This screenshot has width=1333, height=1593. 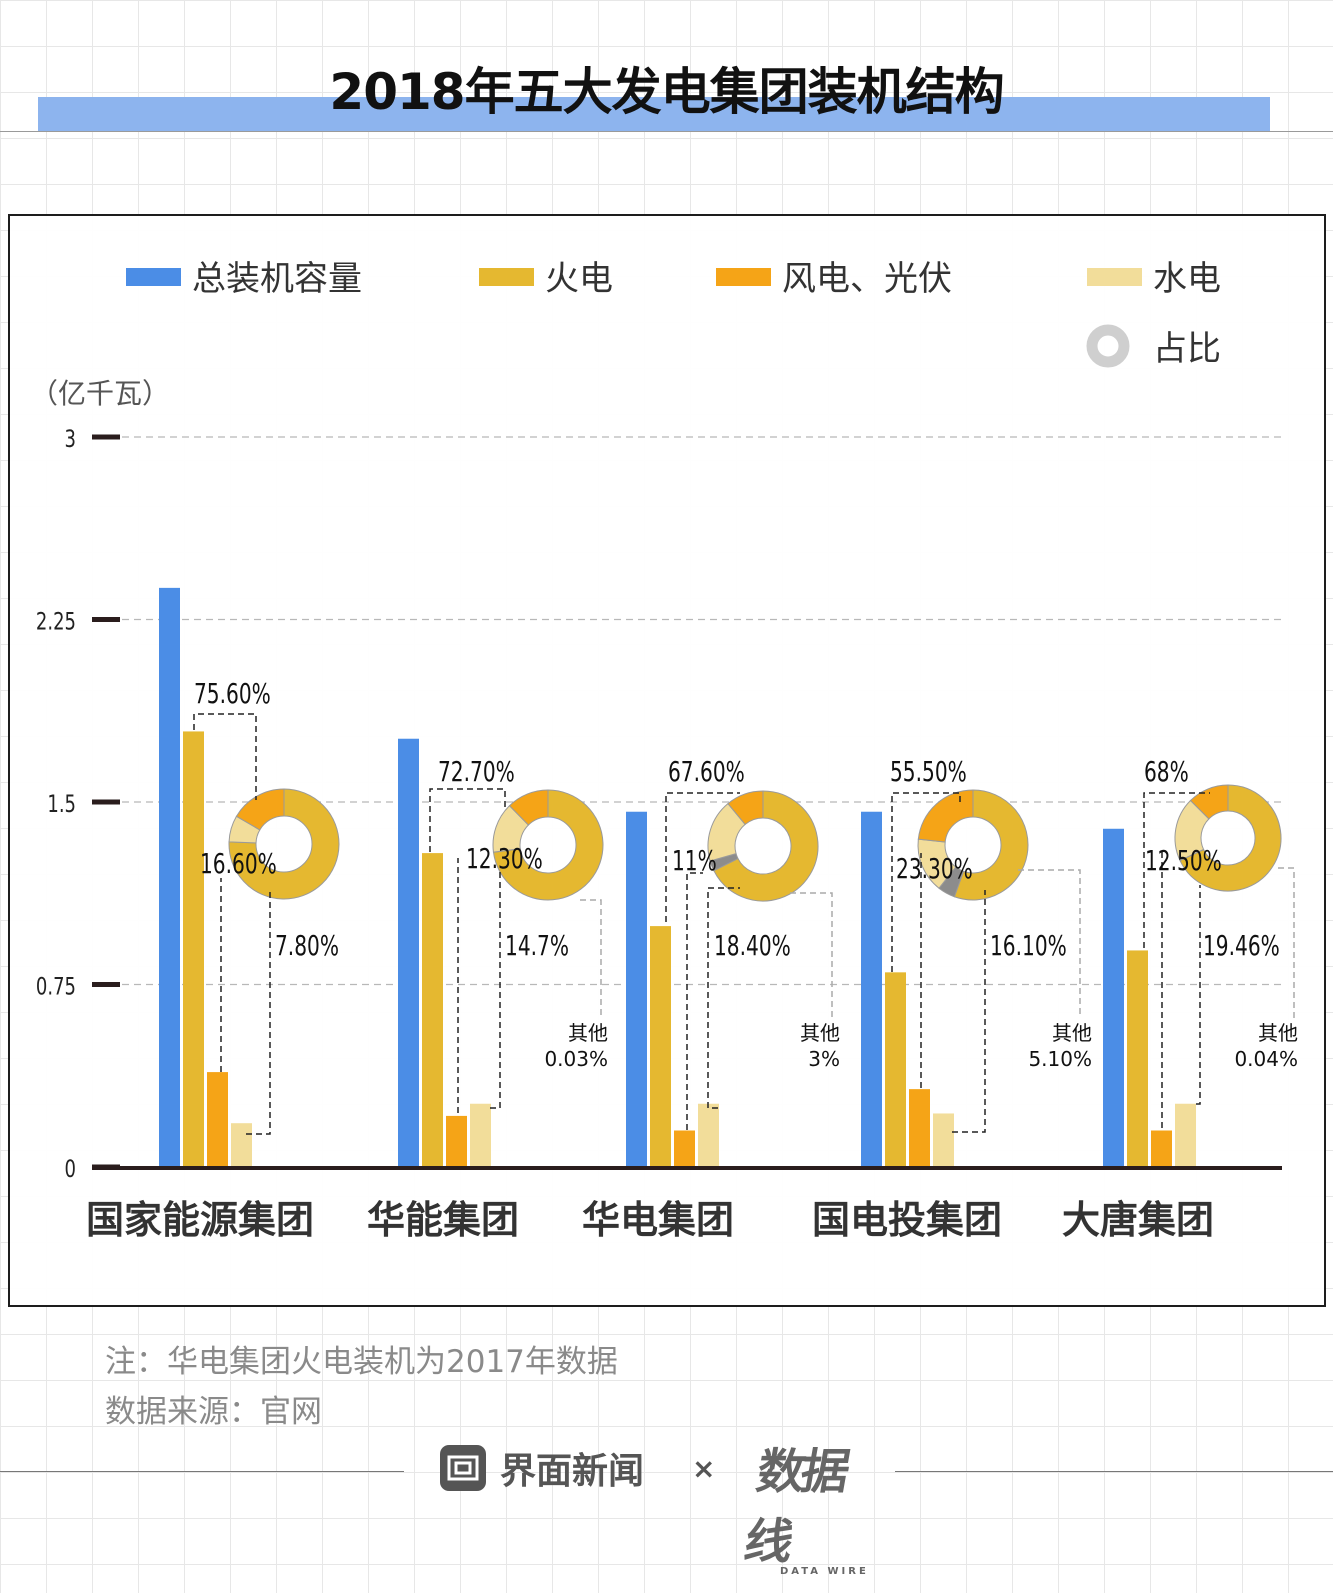 I want to click on share-label-wind-solar: 23.30%, so click(x=934, y=868).